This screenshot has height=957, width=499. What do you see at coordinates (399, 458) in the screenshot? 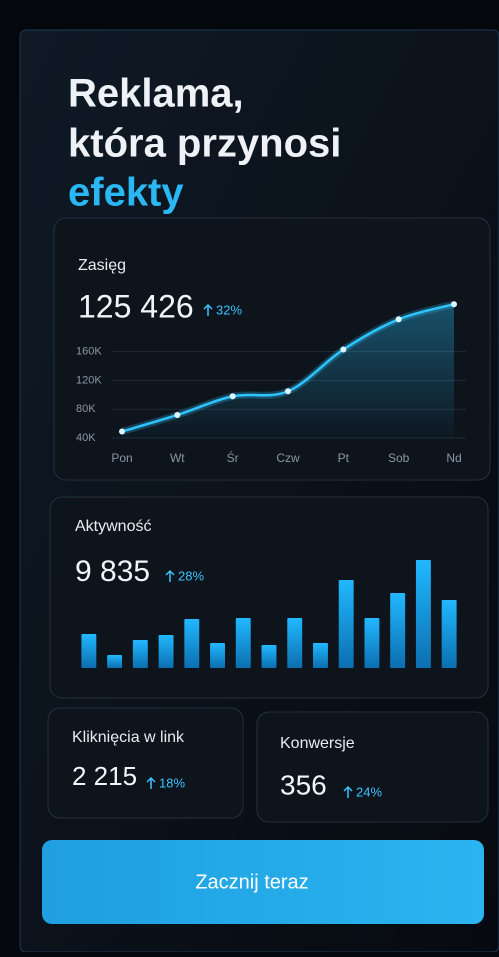
I see `x-tick-label: Sob` at bounding box center [399, 458].